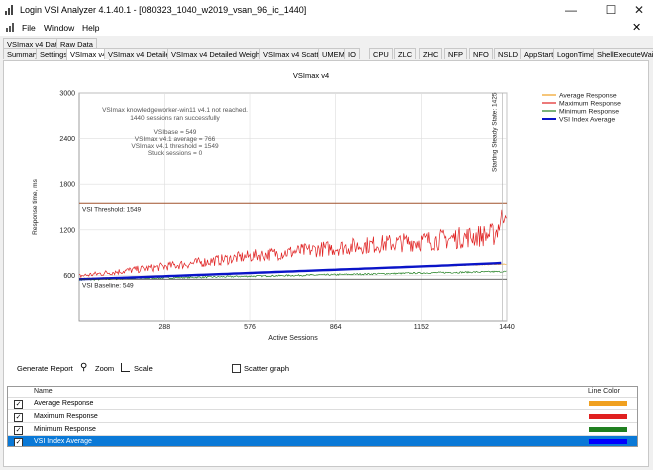  Describe the element at coordinates (29, 28) in the screenshot. I see `menu-file: File` at that location.